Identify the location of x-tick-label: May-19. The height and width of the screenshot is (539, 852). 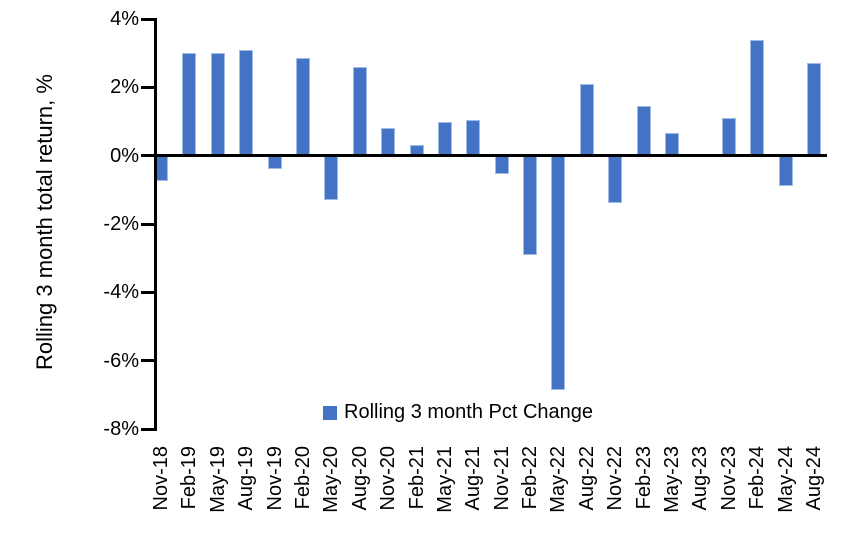
(217, 479).